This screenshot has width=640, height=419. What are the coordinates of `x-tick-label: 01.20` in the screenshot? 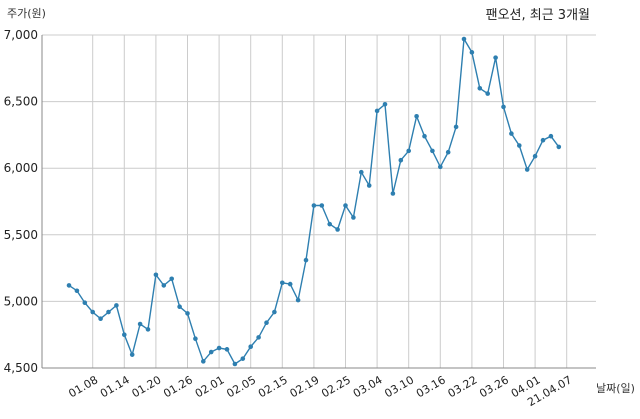 It's located at (147, 386).